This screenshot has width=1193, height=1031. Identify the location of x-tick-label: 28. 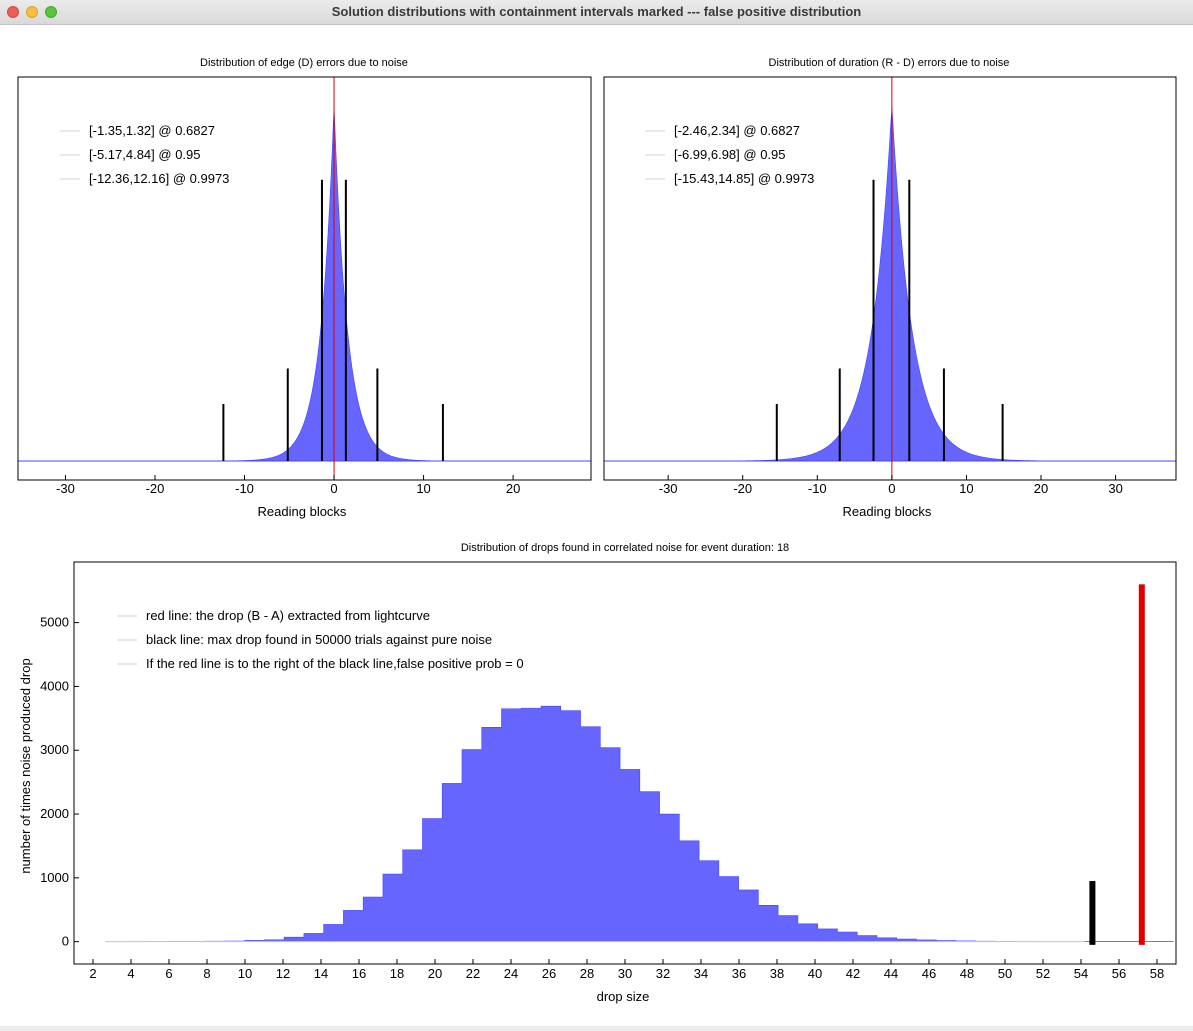
(587, 973).